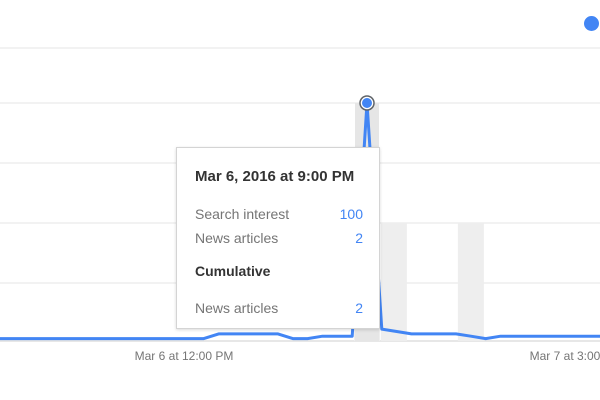  What do you see at coordinates (565, 356) in the screenshot?
I see `x-tick-label: Mar 7 at 3:00` at bounding box center [565, 356].